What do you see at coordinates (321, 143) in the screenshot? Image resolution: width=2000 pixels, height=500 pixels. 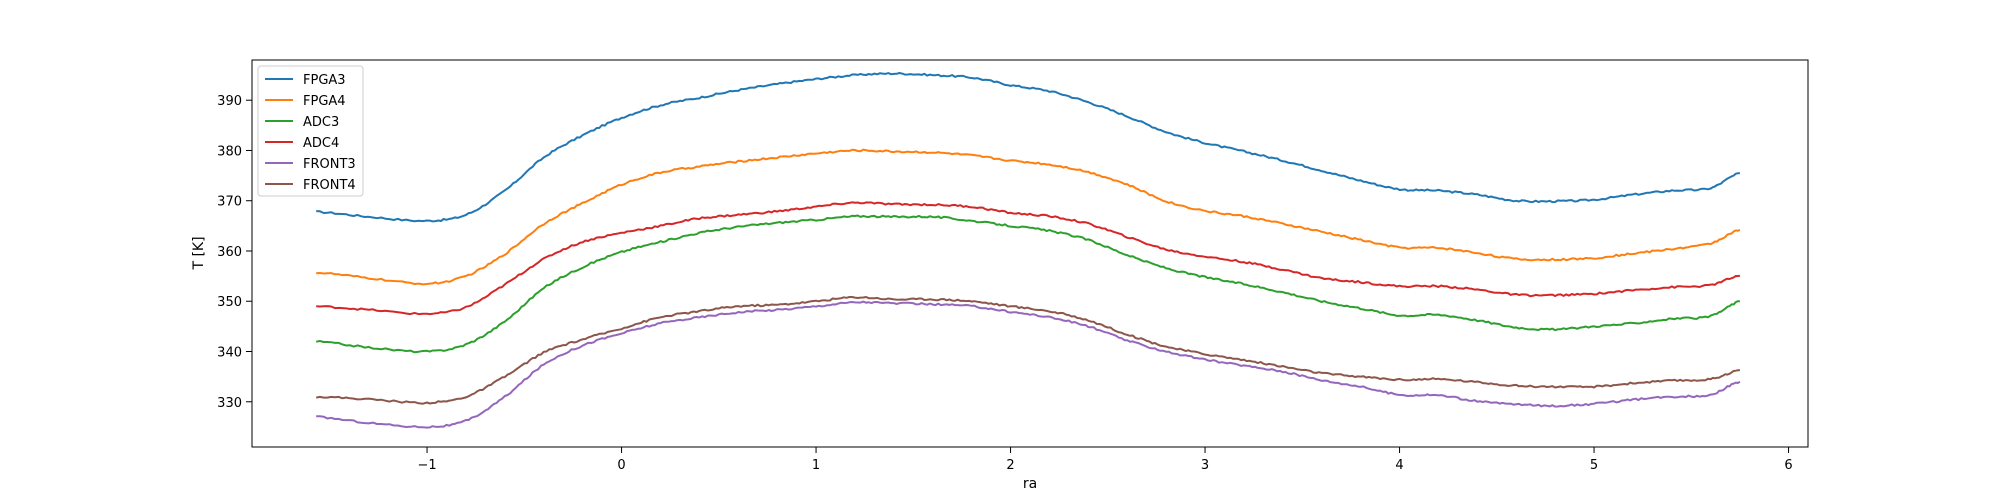 I see `legend-label: ADC4` at bounding box center [321, 143].